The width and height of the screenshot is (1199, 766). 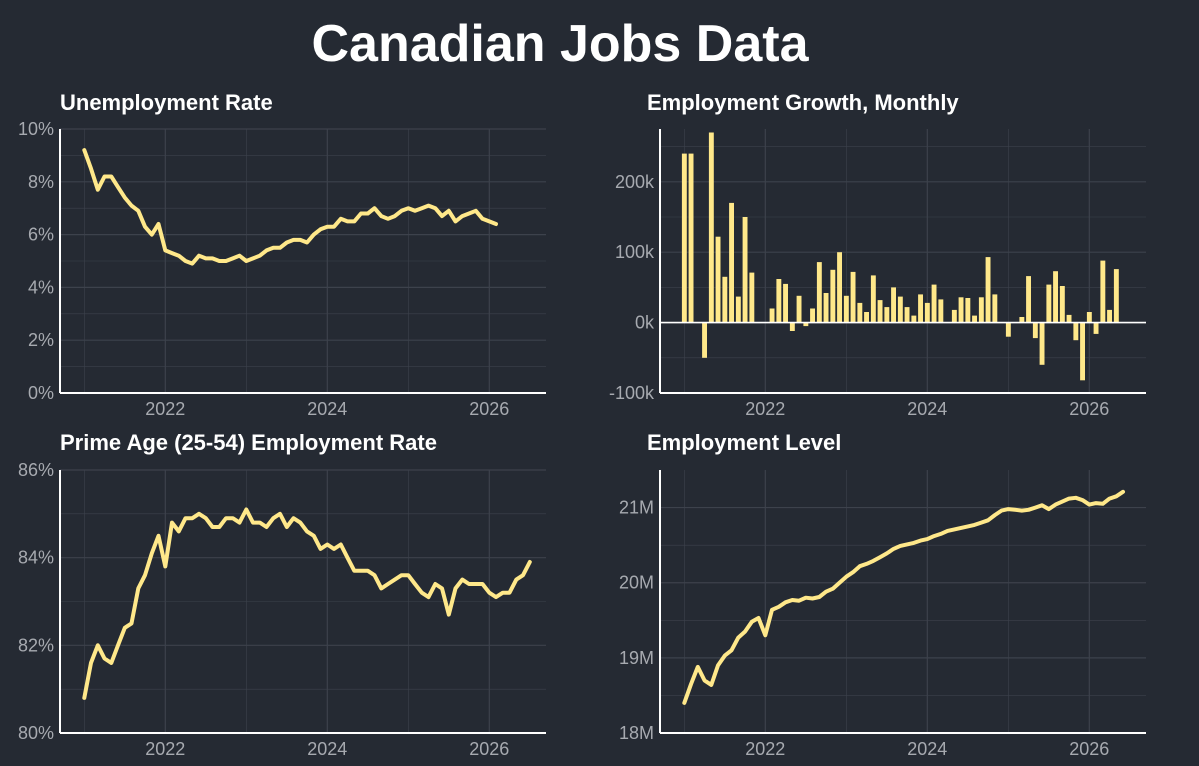 I want to click on prime-y-tick-label: 86%, so click(x=36, y=470).